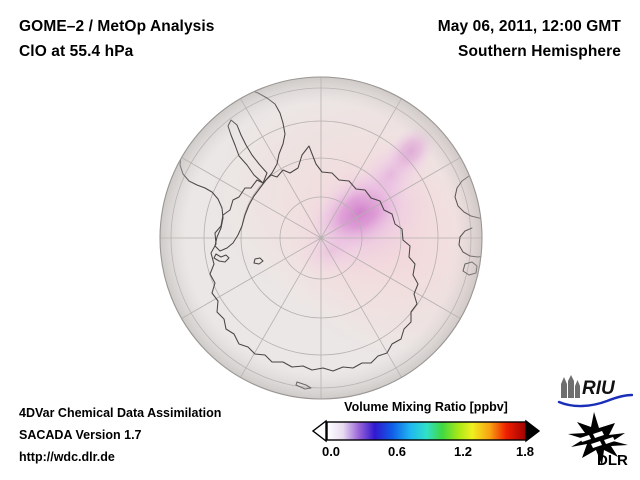 The width and height of the screenshot is (640, 480). I want to click on colorbar-tick-3: 1.8, so click(525, 451).